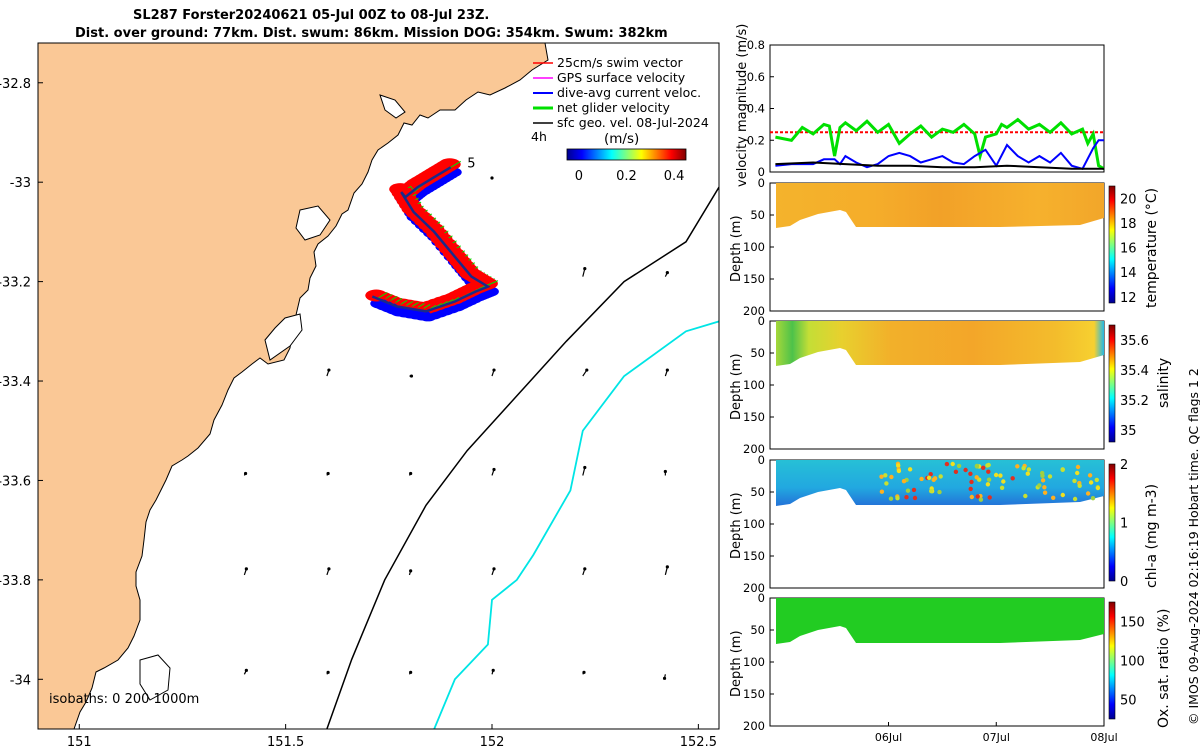 The width and height of the screenshot is (1200, 750). I want to click on salinity-ticks: 0 50 100 150 200 35 35.2 35.4 35.6, so click(946, 385).